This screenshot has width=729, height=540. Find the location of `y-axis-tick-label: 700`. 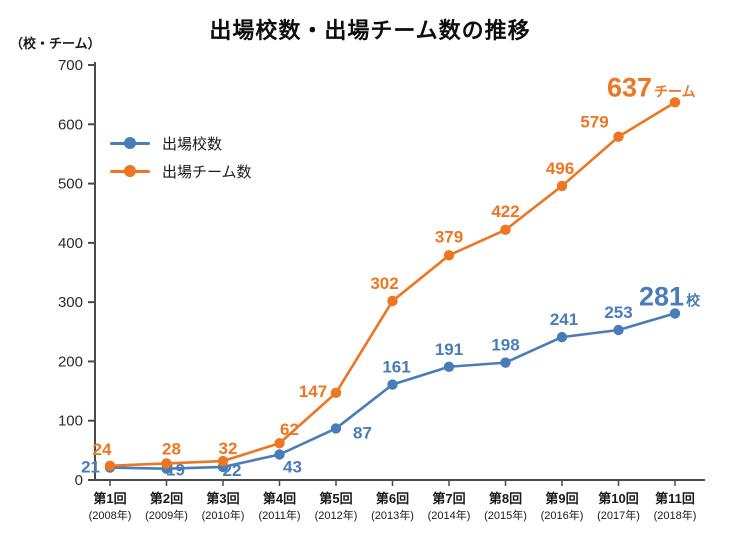

y-axis-tick-label: 700 is located at coordinates (70, 65).